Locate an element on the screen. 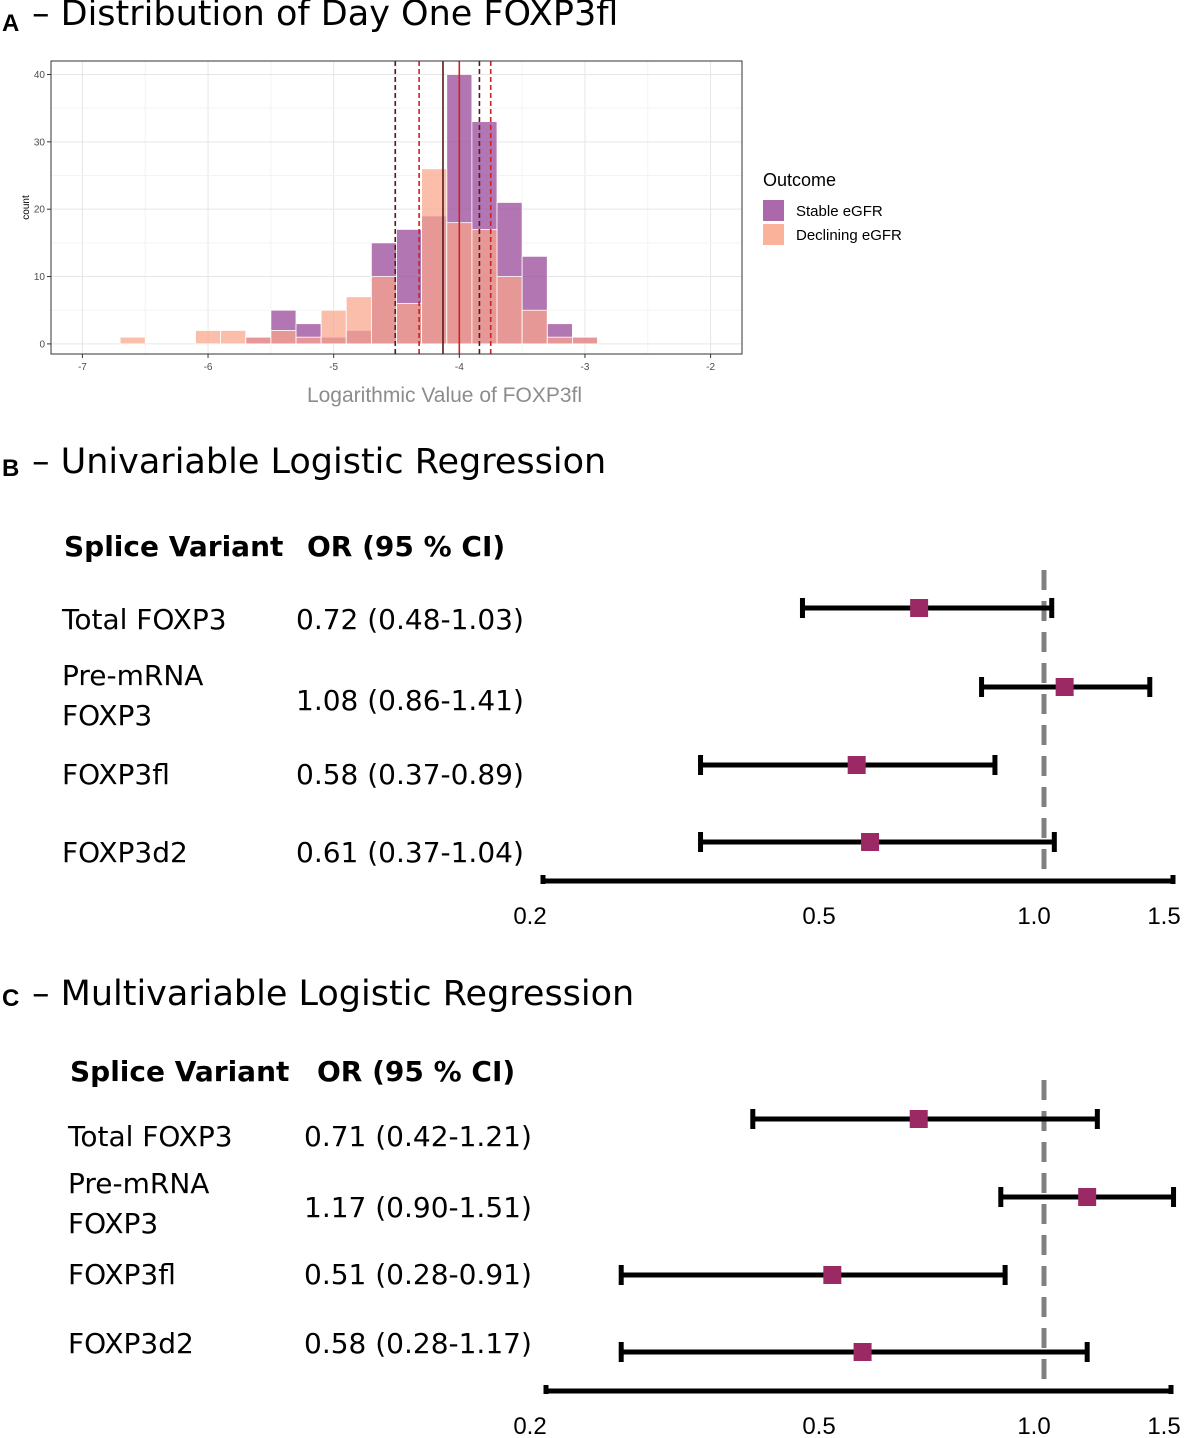 This screenshot has width=1185, height=1438. y-tick-label: 20 is located at coordinates (40, 210).